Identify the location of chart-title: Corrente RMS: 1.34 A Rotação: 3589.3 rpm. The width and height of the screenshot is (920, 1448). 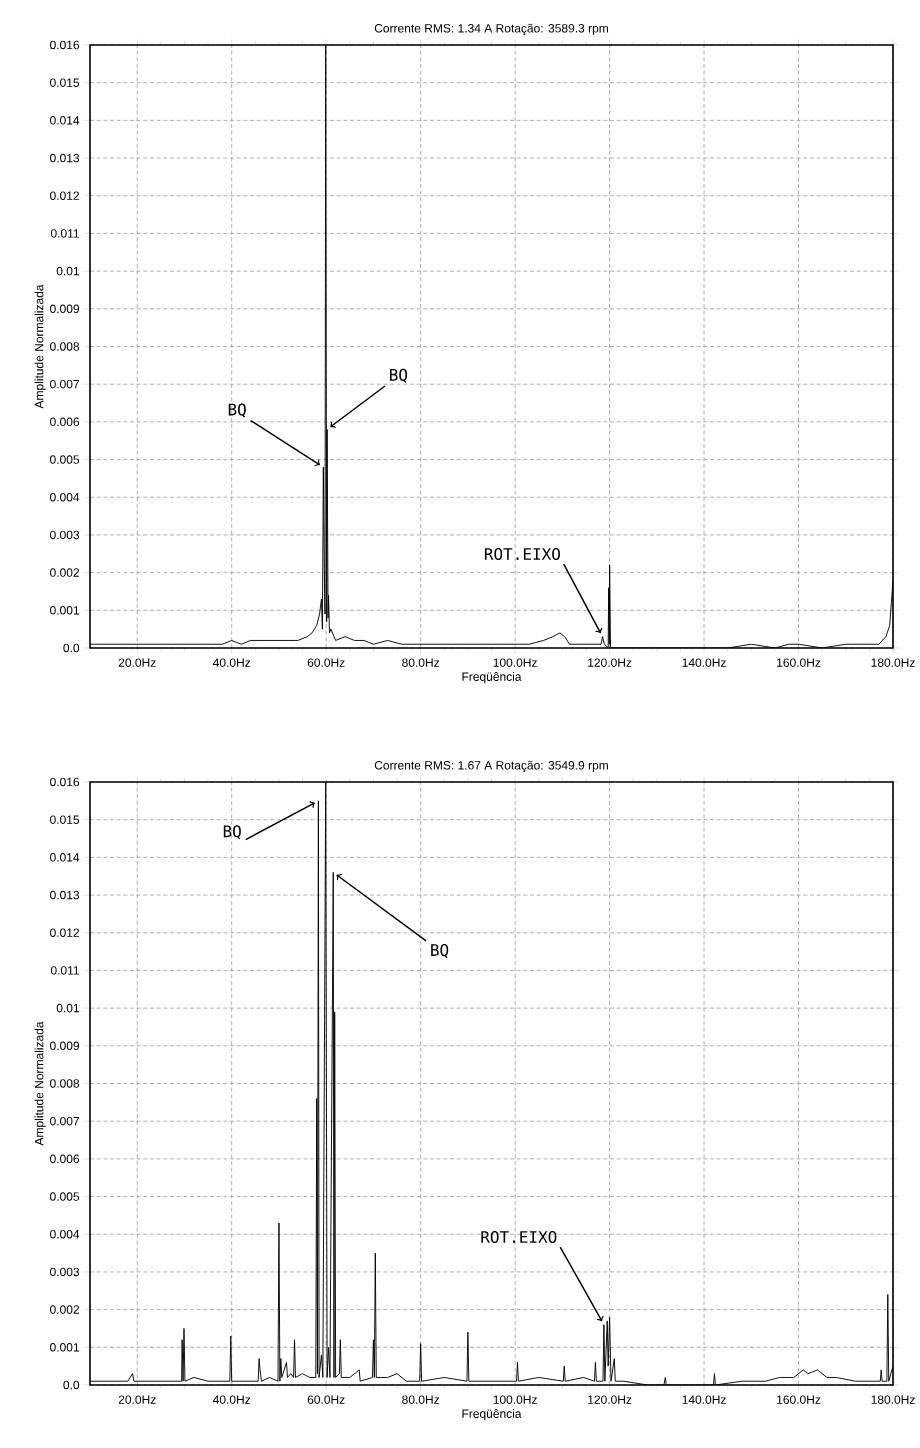
(491, 29).